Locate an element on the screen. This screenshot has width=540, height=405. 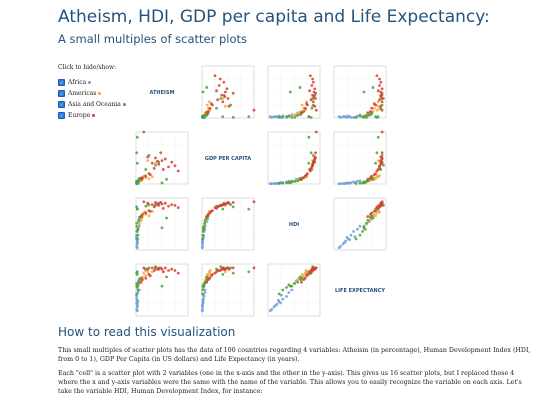
variable-label: GDP PER CAPITA is located at coordinates (228, 159).